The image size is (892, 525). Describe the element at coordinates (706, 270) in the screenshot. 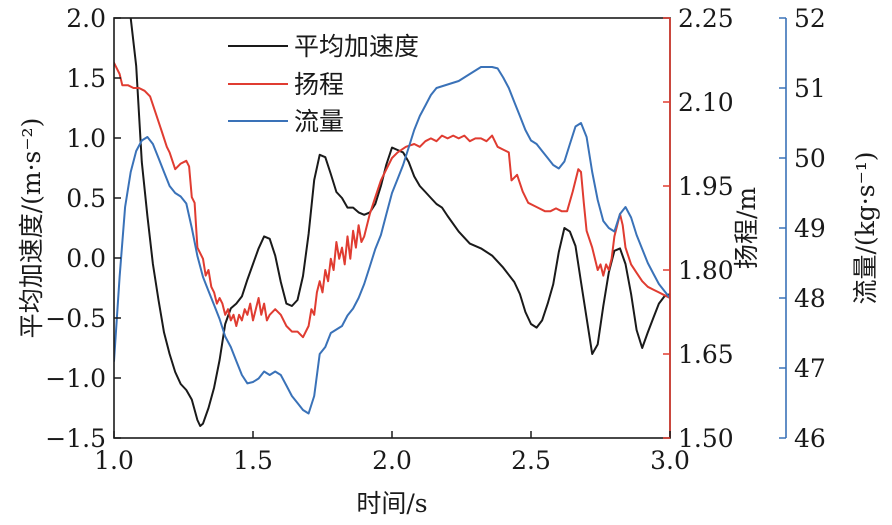

I see `right1-tick-label: 1.80` at that location.